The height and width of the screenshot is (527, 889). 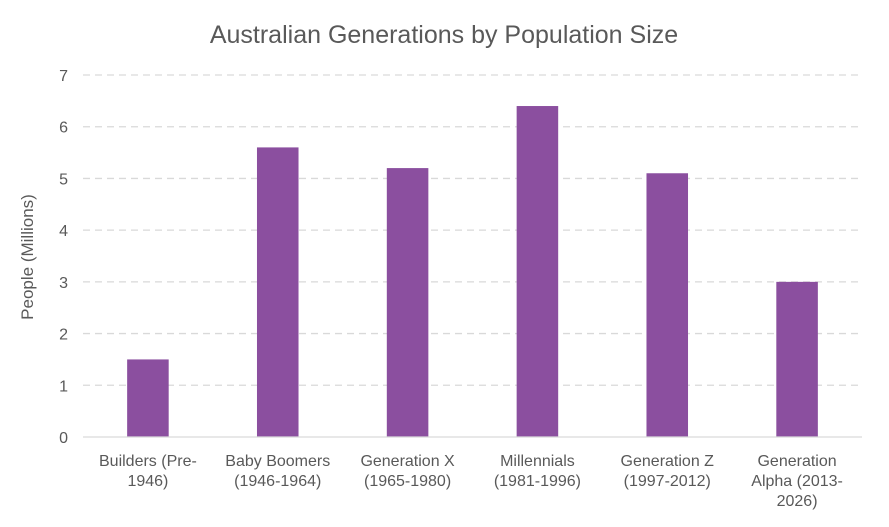 What do you see at coordinates (63, 386) in the screenshot?
I see `y-tick-label: 1` at bounding box center [63, 386].